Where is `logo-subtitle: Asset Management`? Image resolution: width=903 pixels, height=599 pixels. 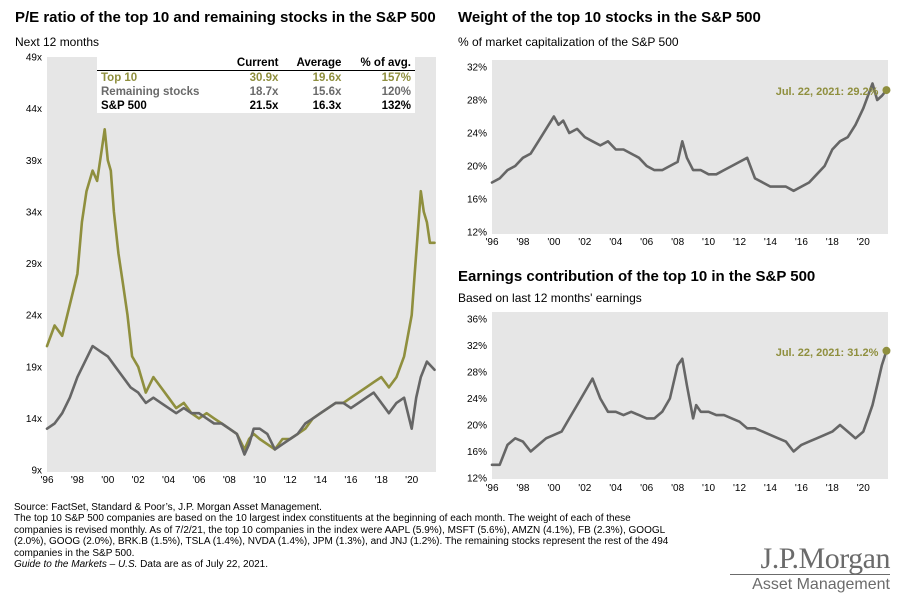 logo-subtitle: Asset Management is located at coordinates (810, 584).